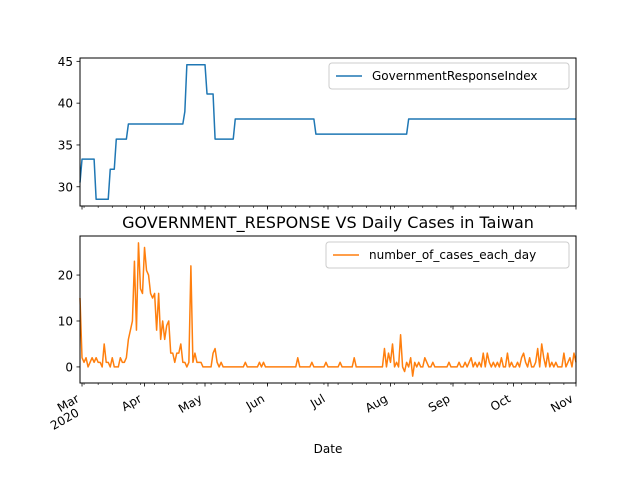  Describe the element at coordinates (65, 276) in the screenshot. I see `y-tick-label: 20` at that location.